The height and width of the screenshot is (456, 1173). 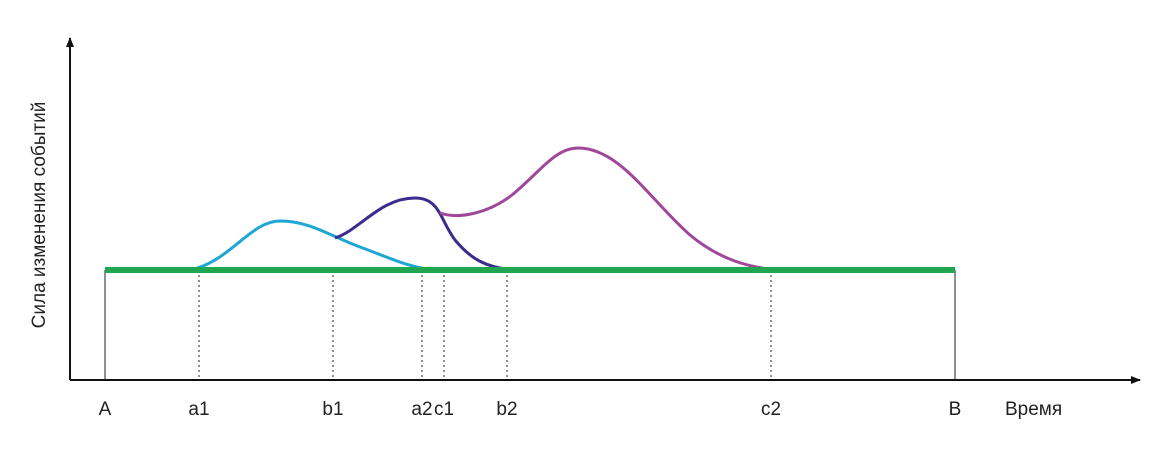 I want to click on y-axis-label: Сила изменения событий, so click(x=39, y=215).